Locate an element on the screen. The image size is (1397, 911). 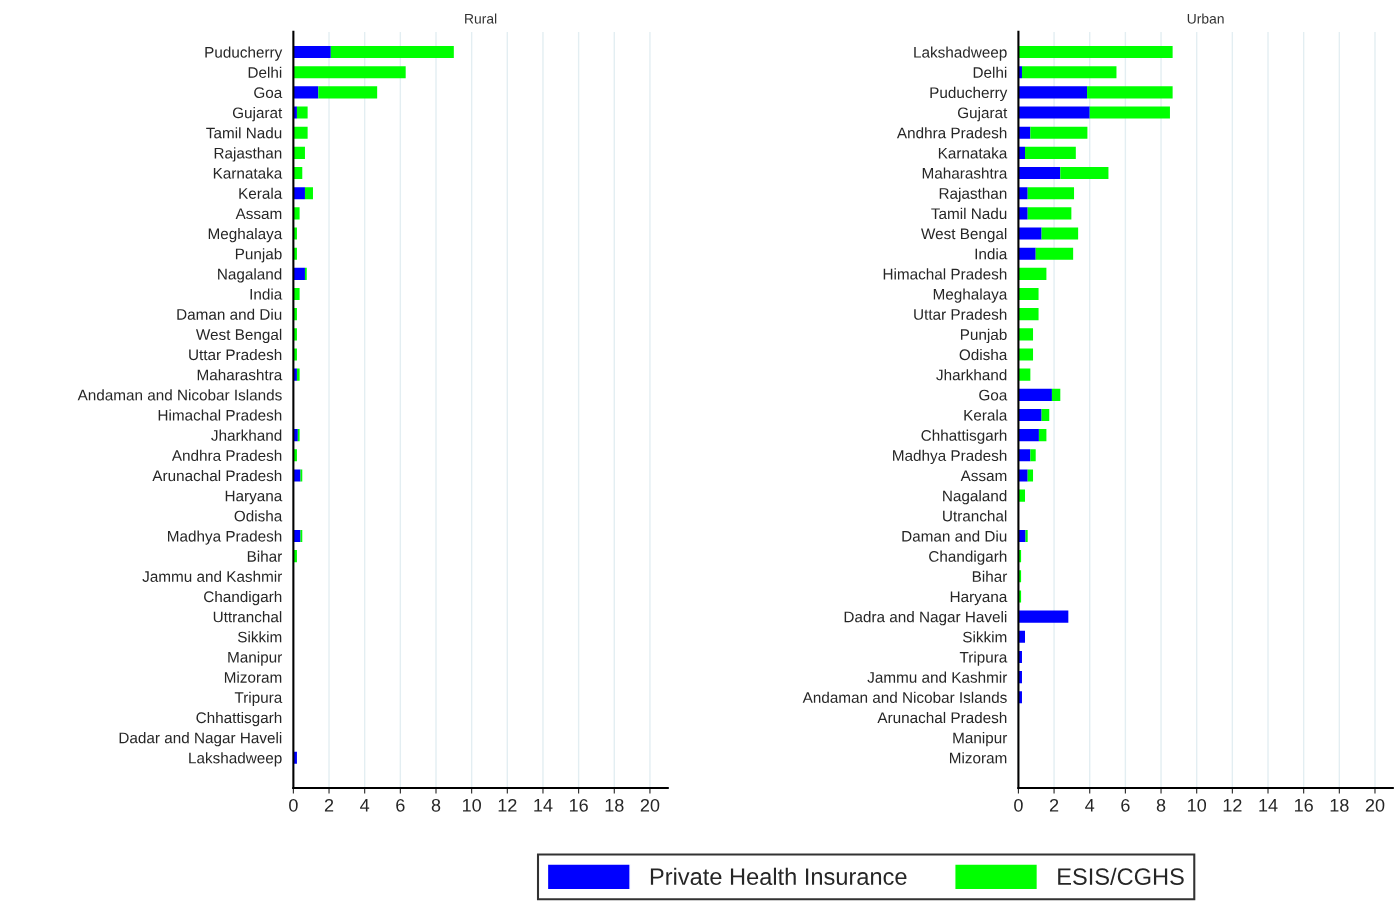
y-tick-label: Assam is located at coordinates (258, 214).